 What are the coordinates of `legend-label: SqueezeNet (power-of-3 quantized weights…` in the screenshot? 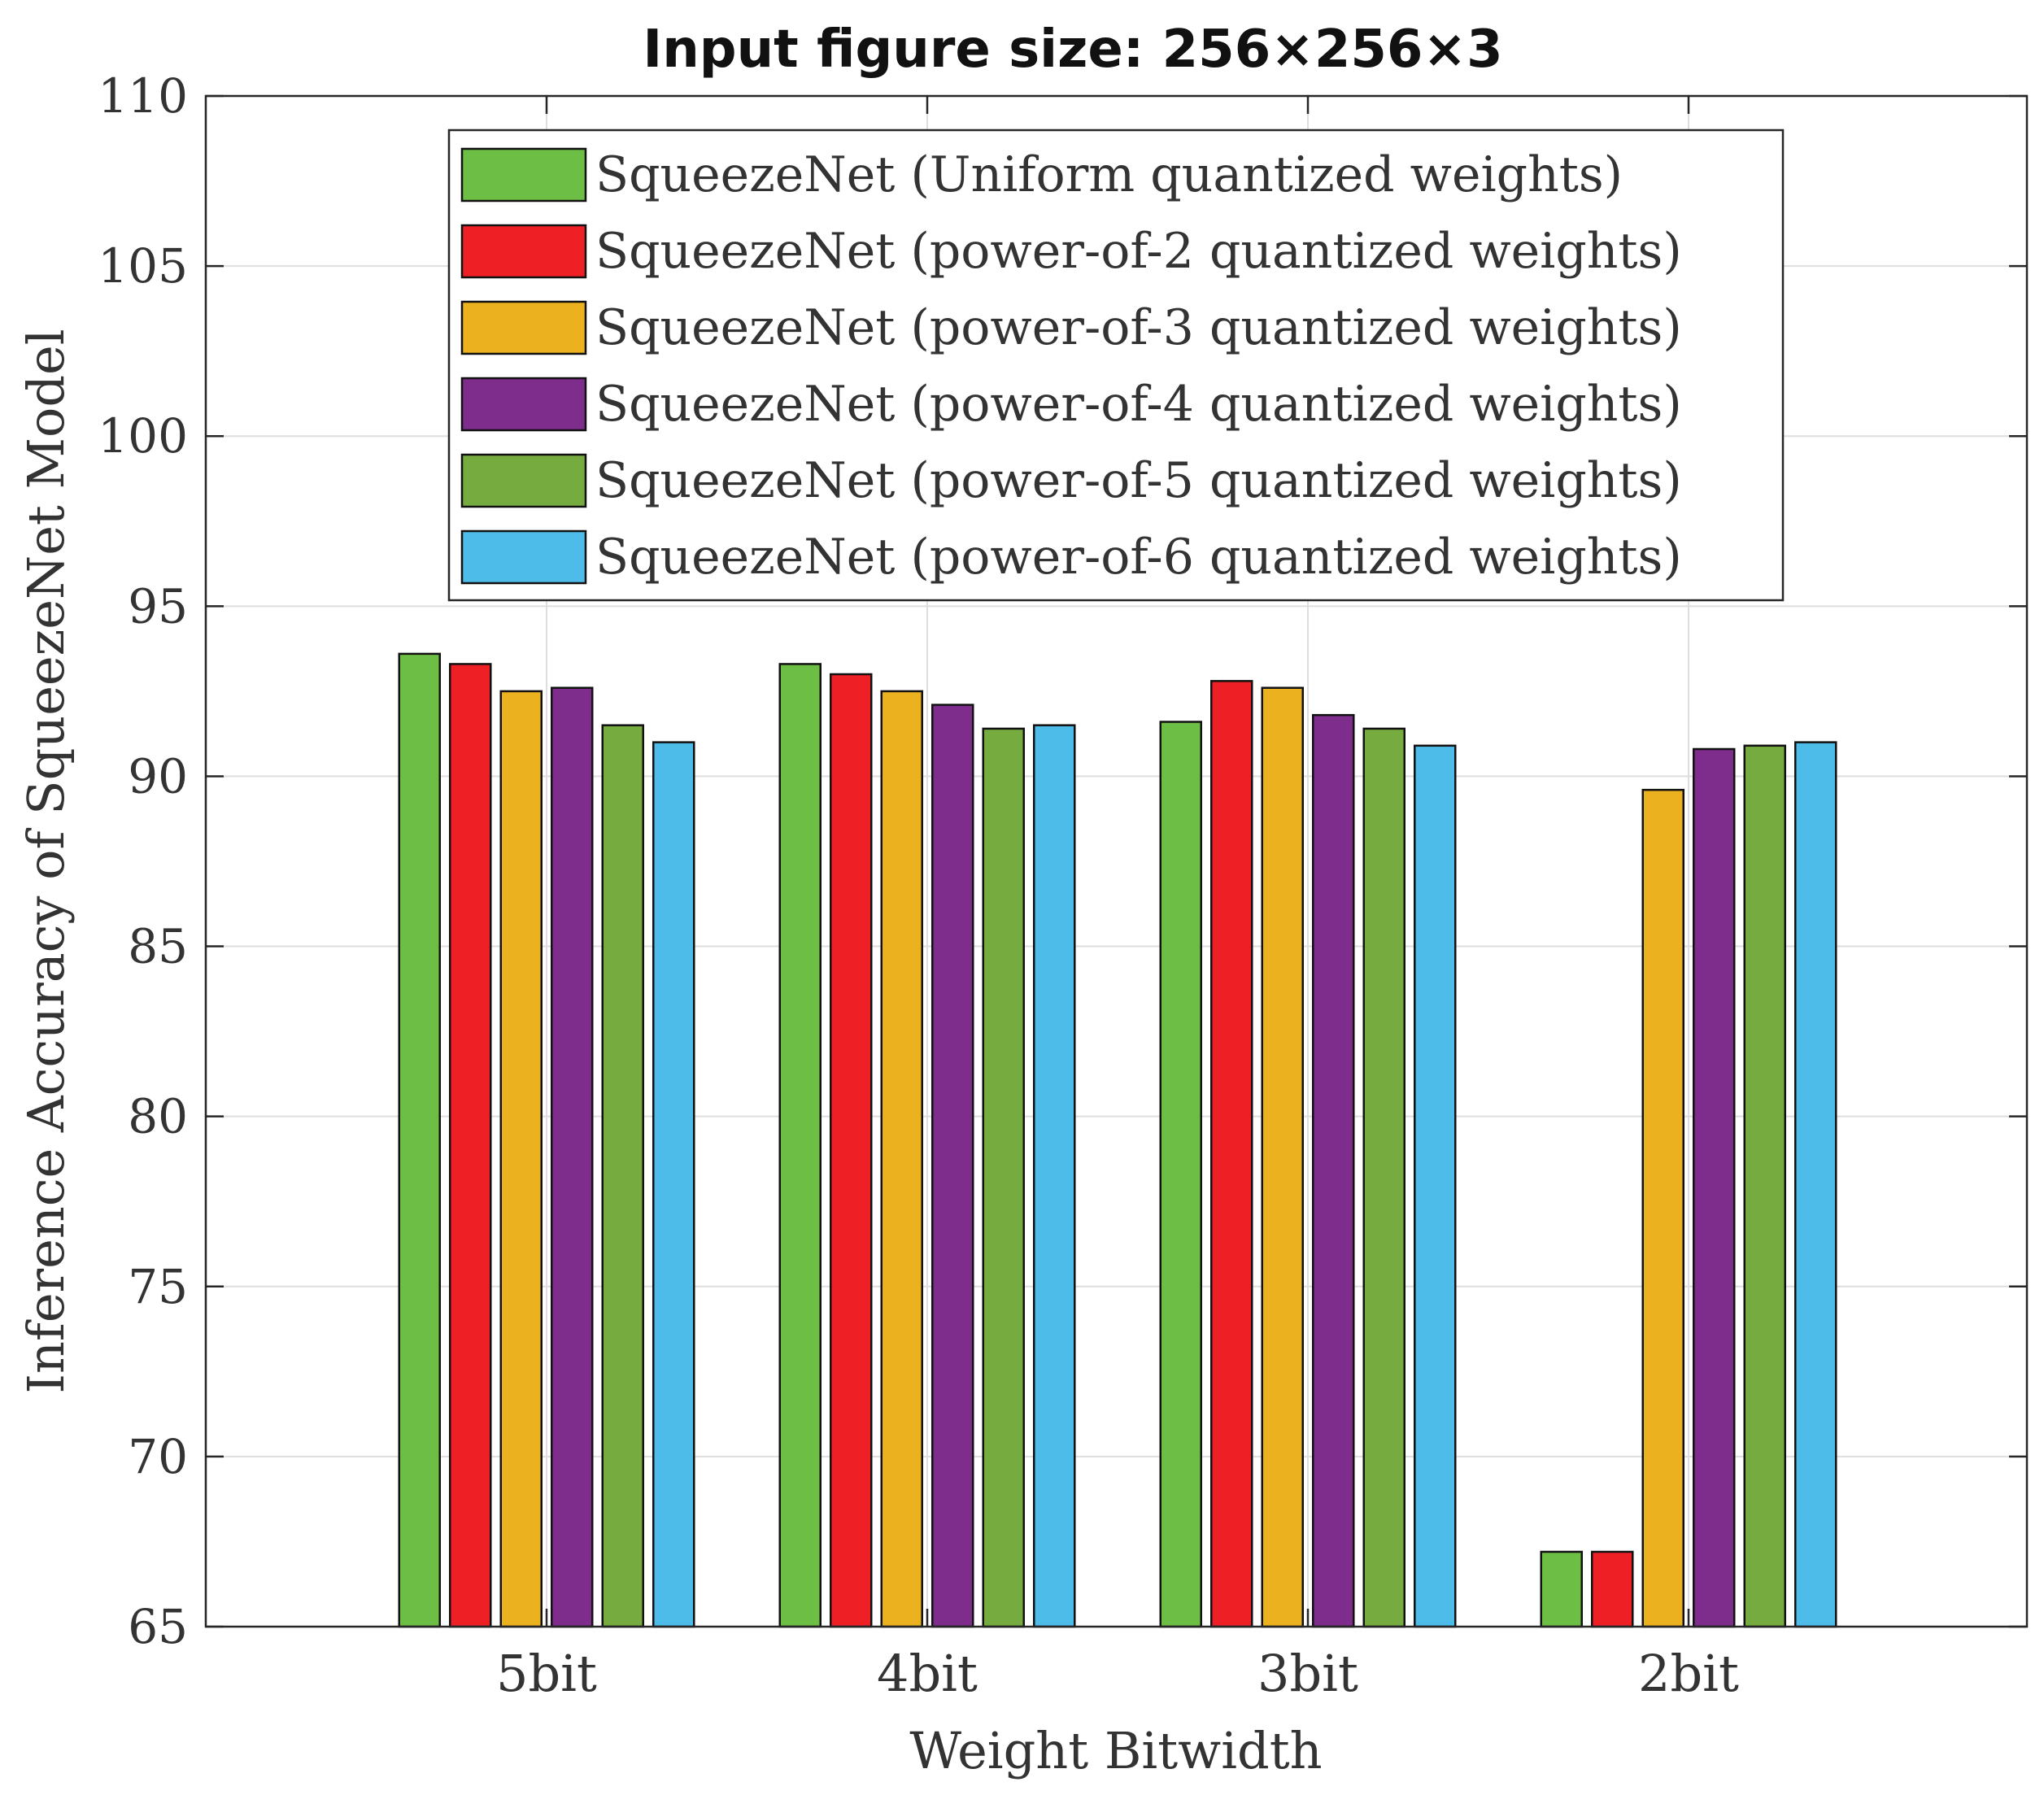 It's located at (1138, 327).